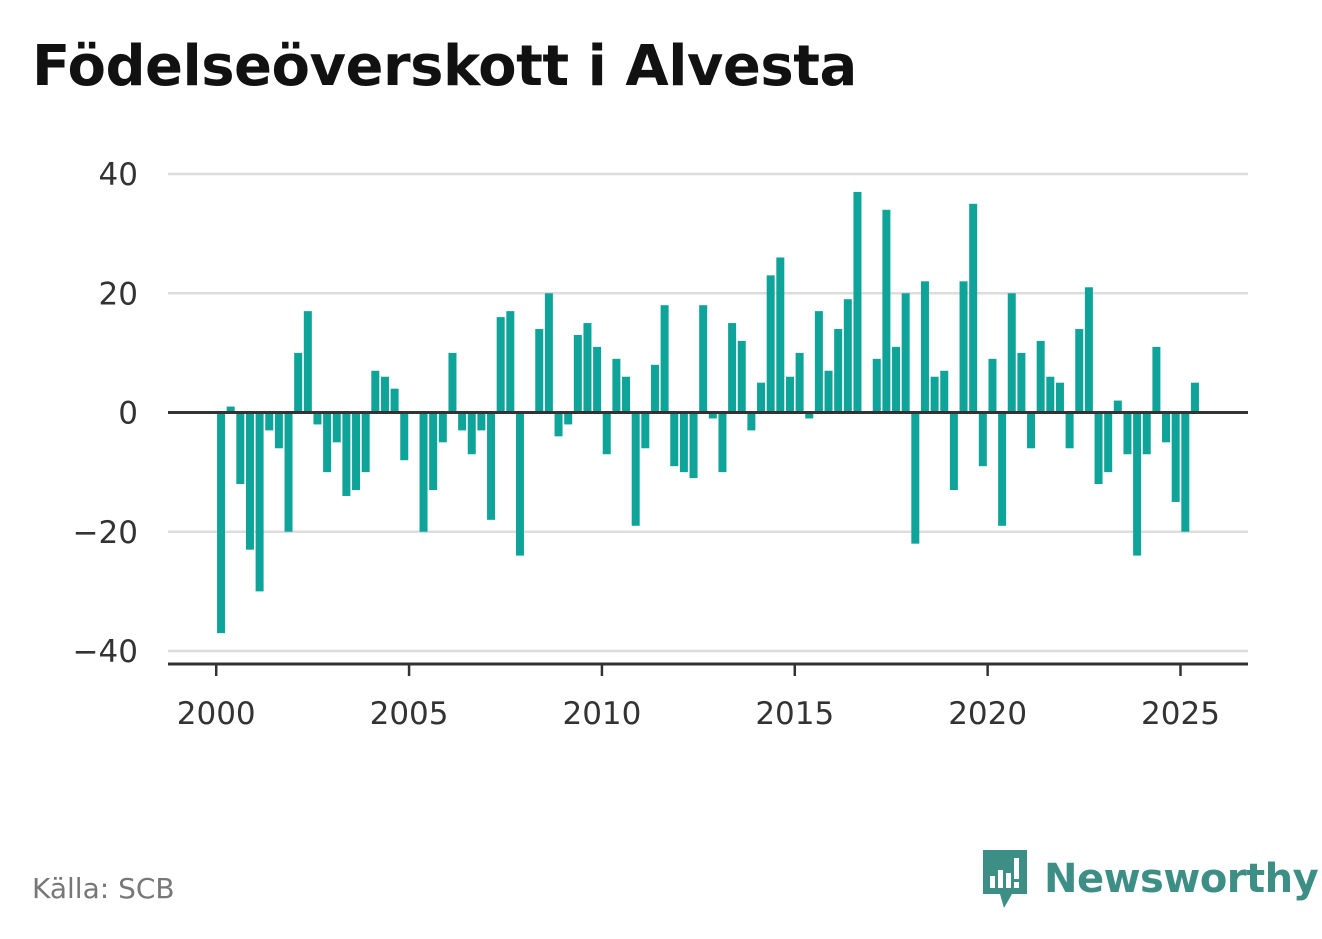 Image resolution: width=1322 pixels, height=939 pixels. I want to click on x-axis-ticks: 2000 2005 2010 2015 2020 2025, so click(698, 698).